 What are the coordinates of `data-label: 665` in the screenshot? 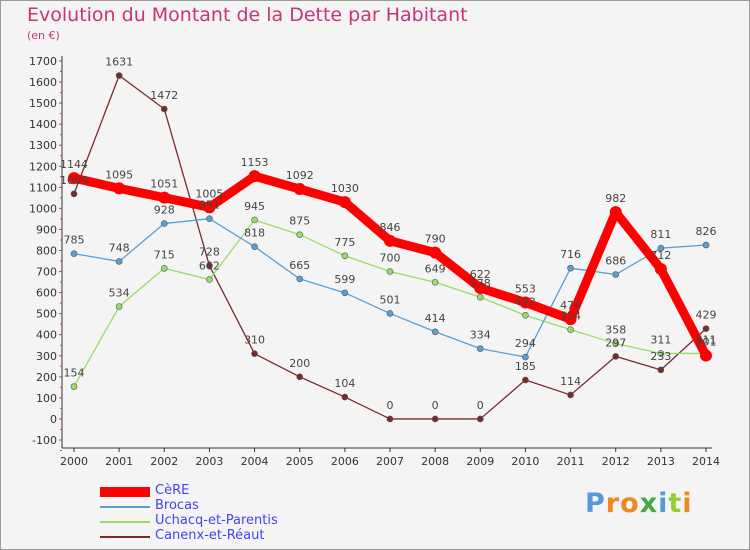 It's located at (299, 265).